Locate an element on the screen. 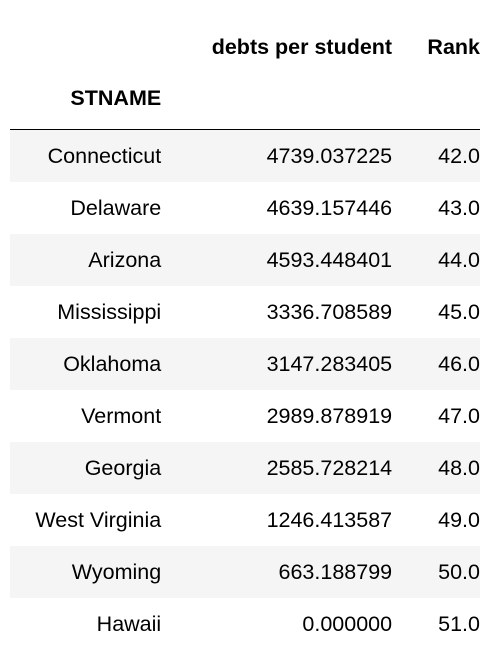 This screenshot has width=504, height=672. table-row: West Virginia 1246.413587 49.0 is located at coordinates (245, 520).